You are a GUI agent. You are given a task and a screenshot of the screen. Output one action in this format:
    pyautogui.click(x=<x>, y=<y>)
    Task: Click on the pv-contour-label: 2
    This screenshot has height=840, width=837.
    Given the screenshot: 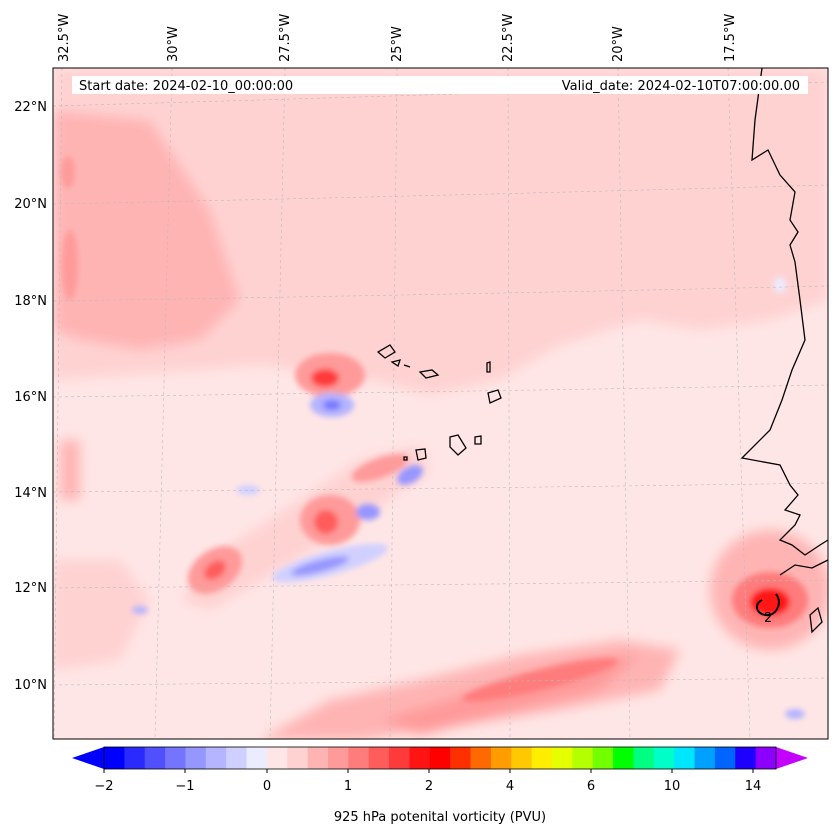 What is the action you would take?
    pyautogui.click(x=768, y=618)
    